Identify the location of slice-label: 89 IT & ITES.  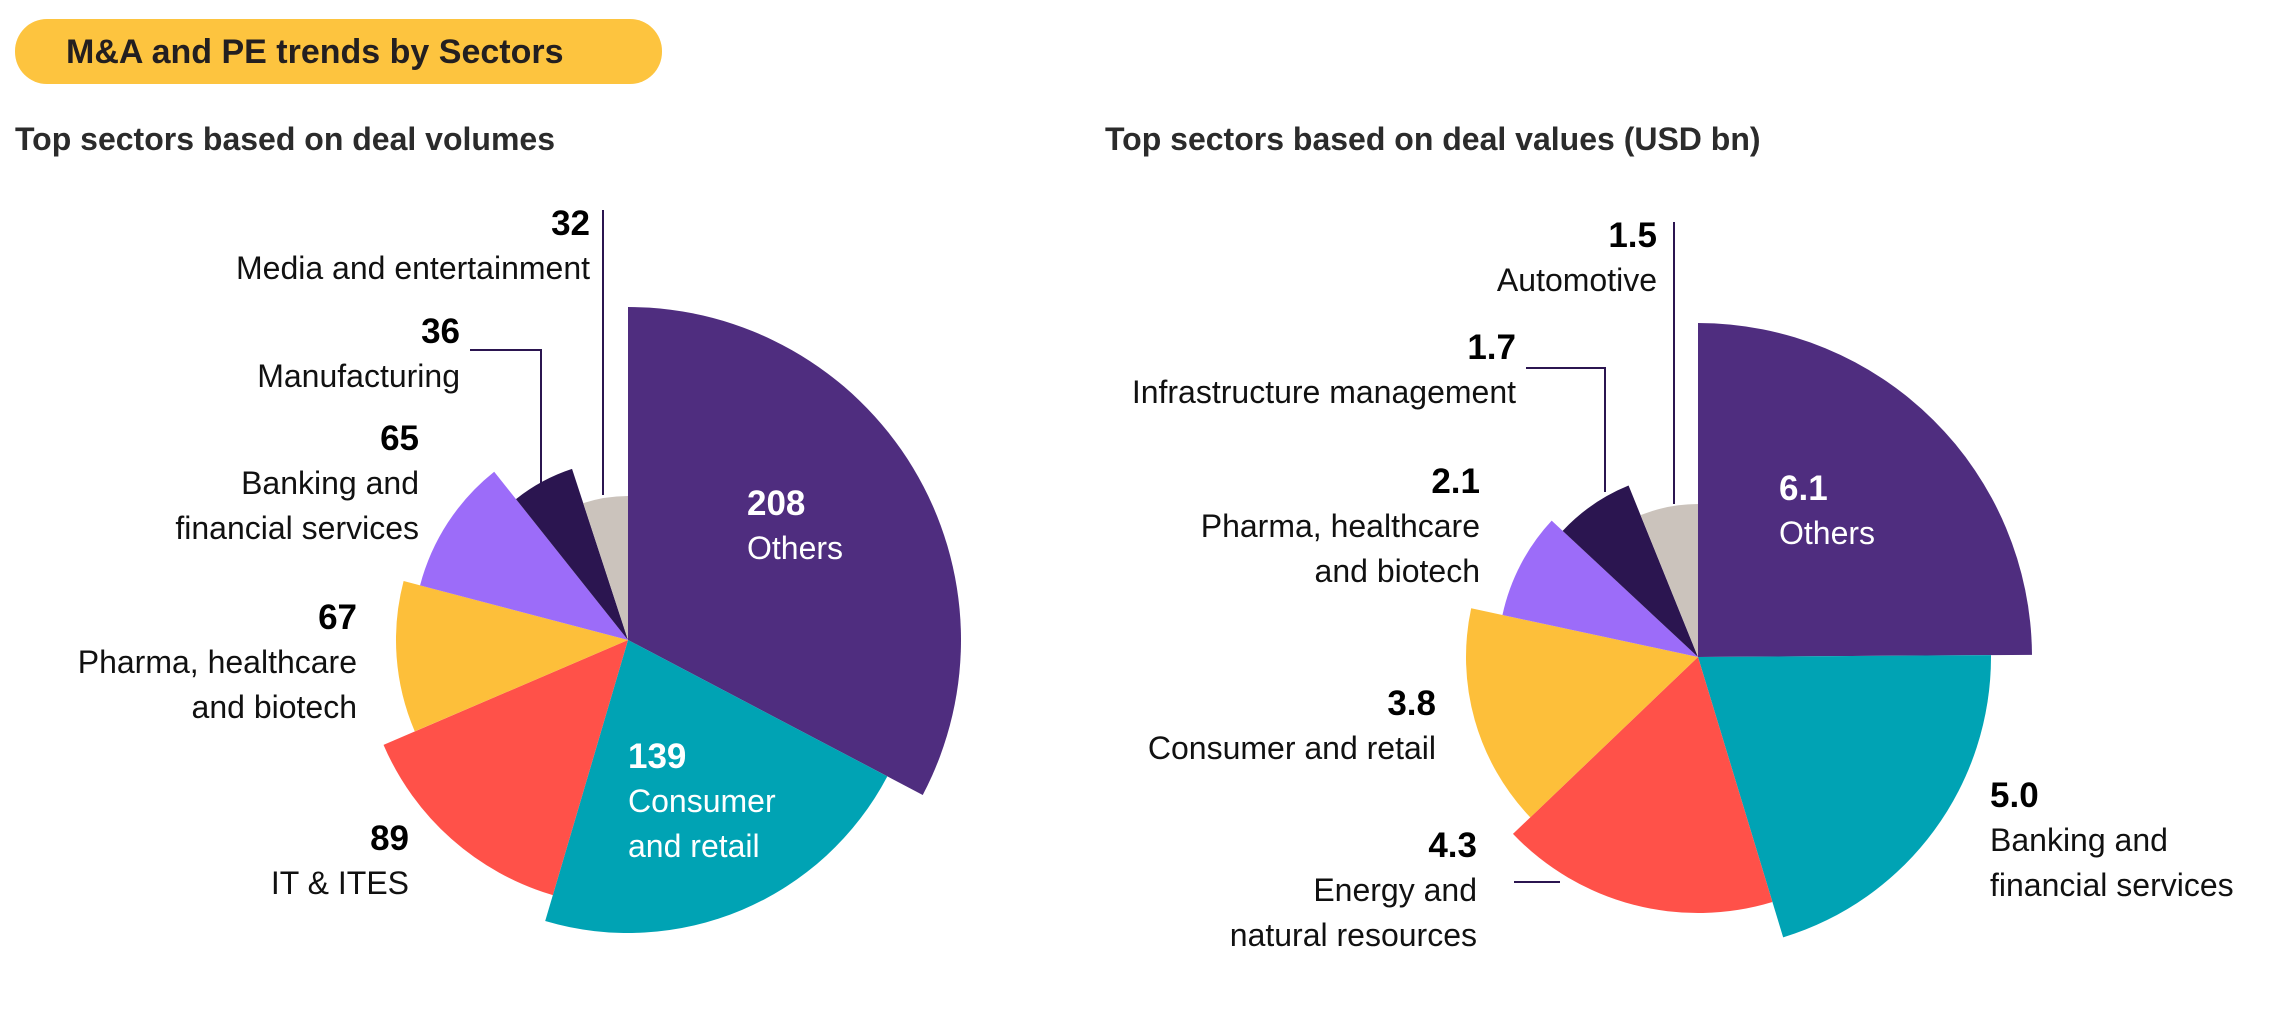
(340, 860).